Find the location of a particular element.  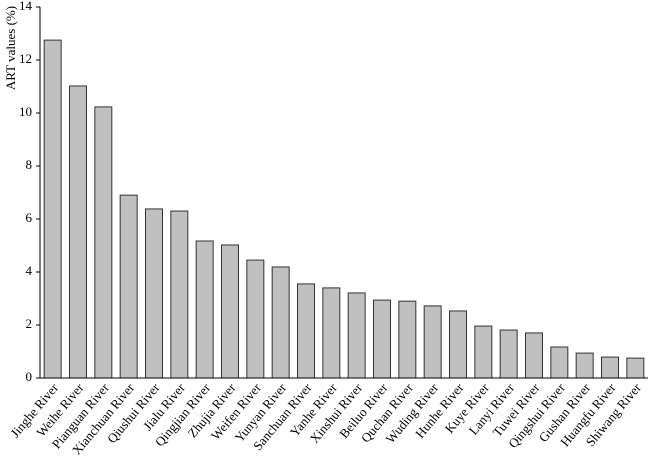

y-tick-label: 14 is located at coordinates (26, 6).